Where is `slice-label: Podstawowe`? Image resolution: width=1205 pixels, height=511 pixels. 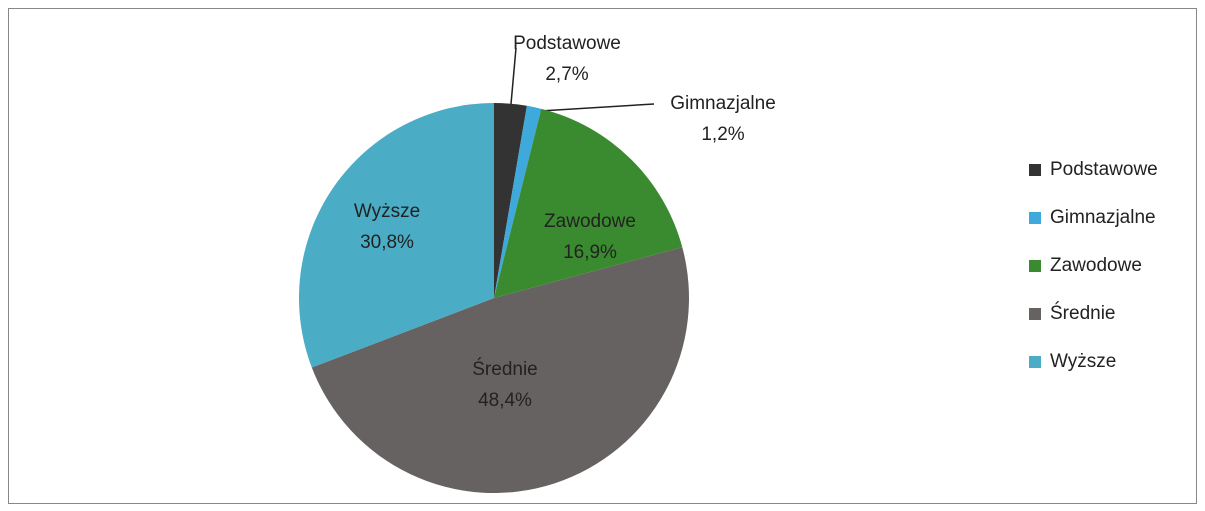
slice-label: Podstawowe is located at coordinates (567, 43).